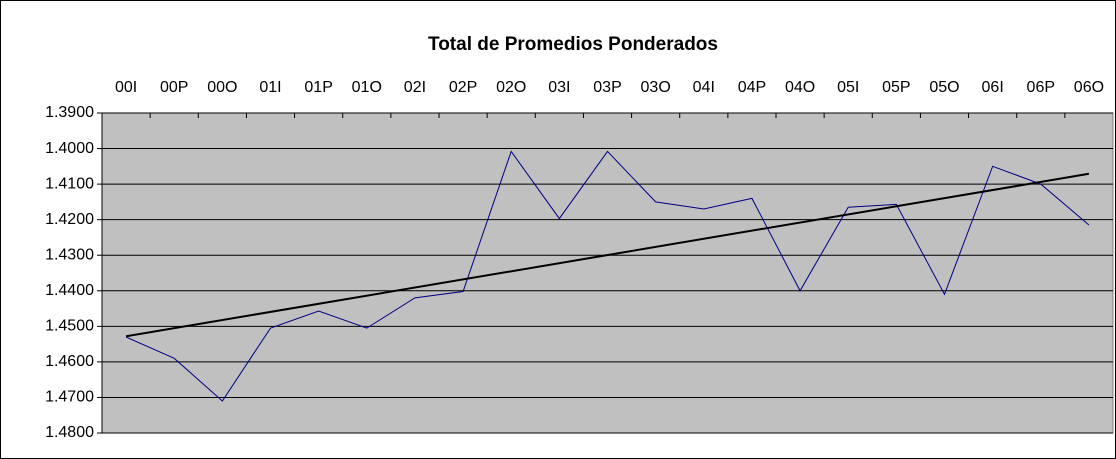  What do you see at coordinates (463, 87) in the screenshot?
I see `x-tick-label: 02P` at bounding box center [463, 87].